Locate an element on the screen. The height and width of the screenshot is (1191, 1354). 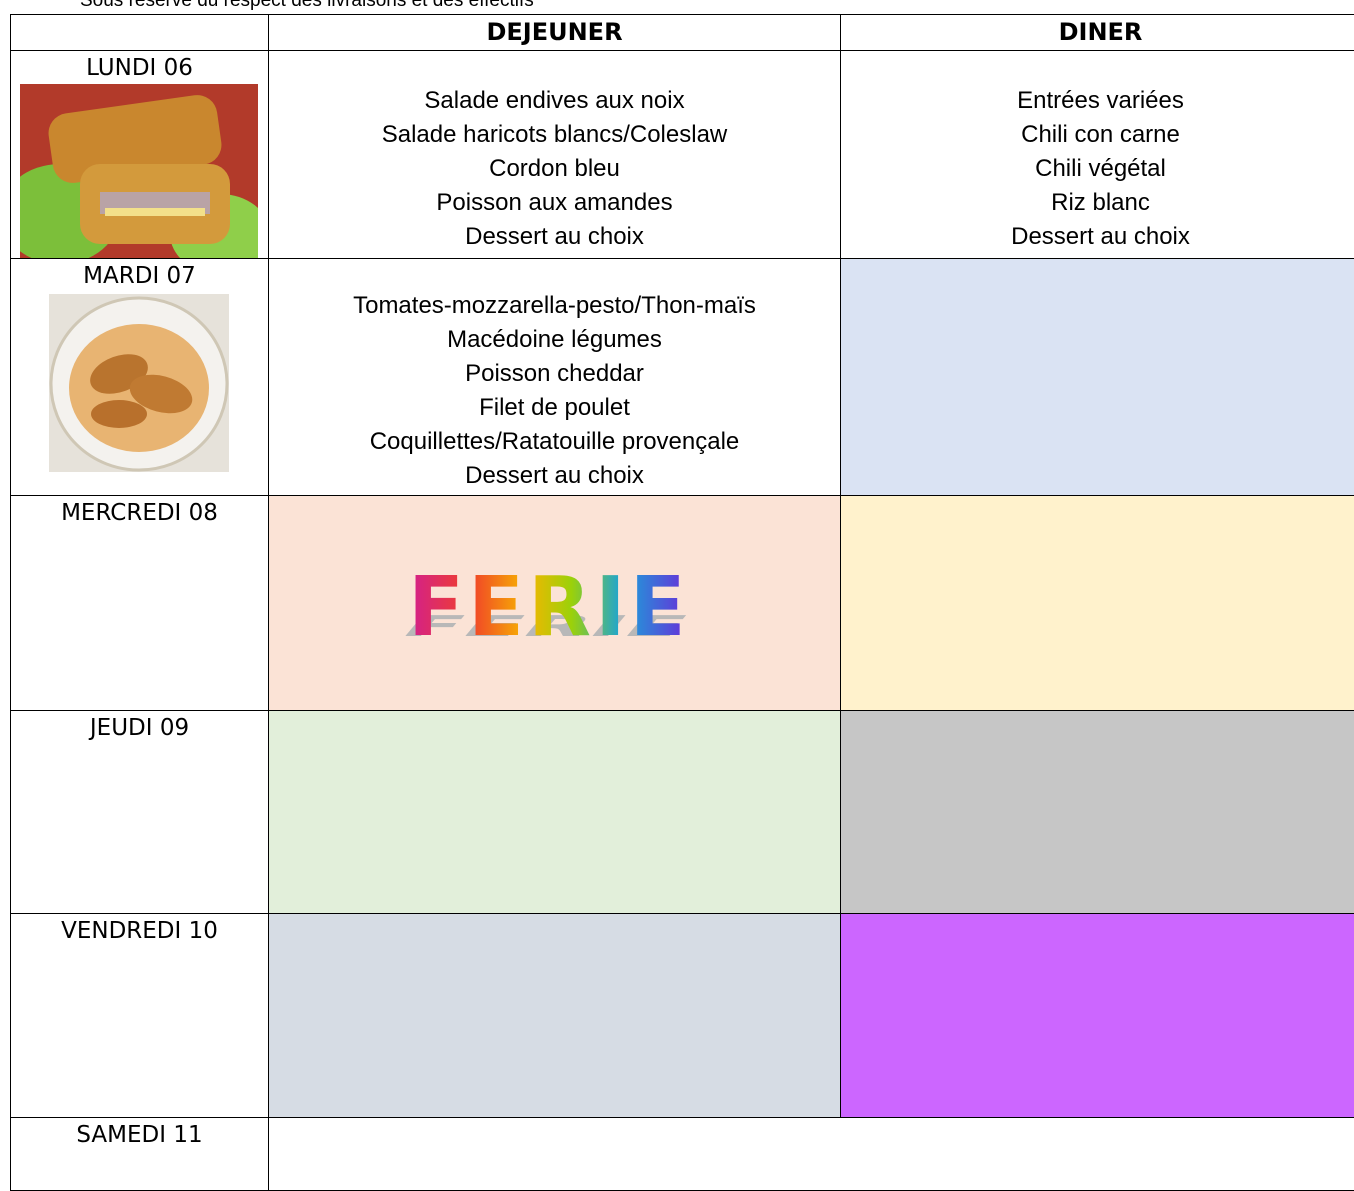
menu-item: Entrées variées is located at coordinates (1100, 100).